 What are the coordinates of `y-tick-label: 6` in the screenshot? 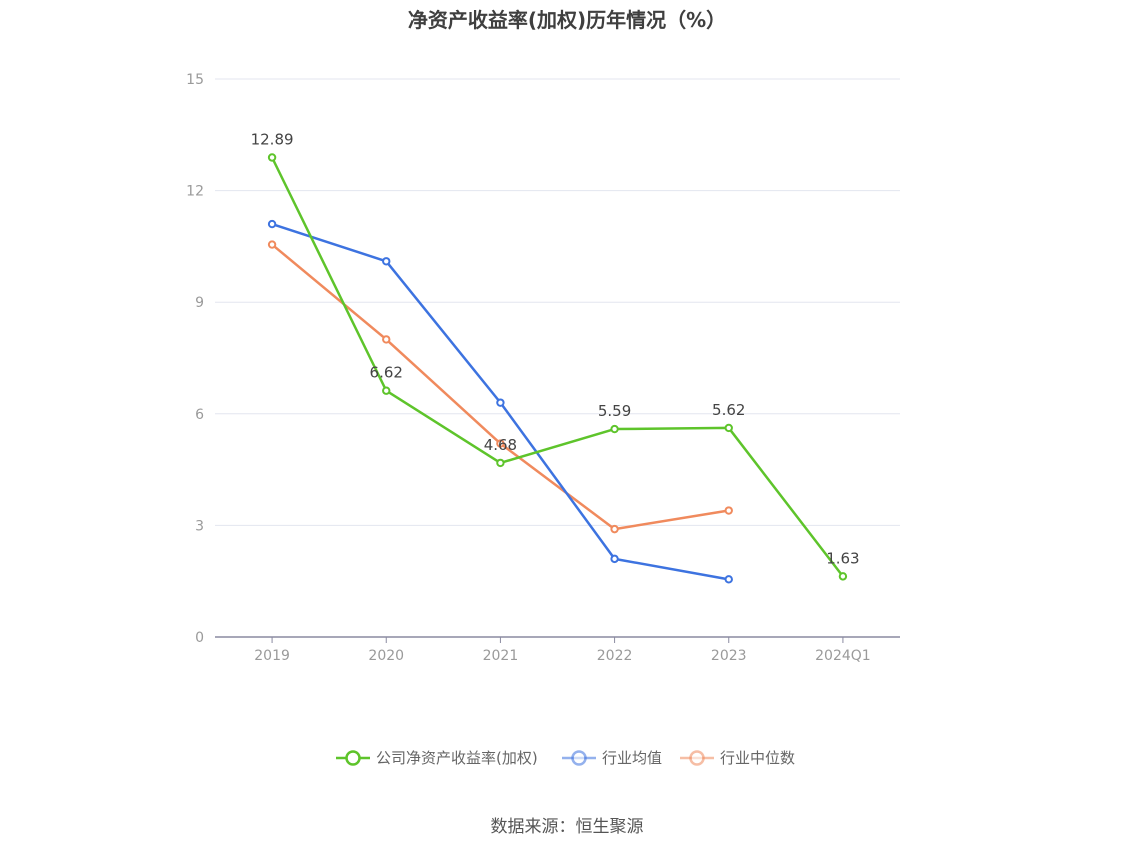 It's located at (199, 415).